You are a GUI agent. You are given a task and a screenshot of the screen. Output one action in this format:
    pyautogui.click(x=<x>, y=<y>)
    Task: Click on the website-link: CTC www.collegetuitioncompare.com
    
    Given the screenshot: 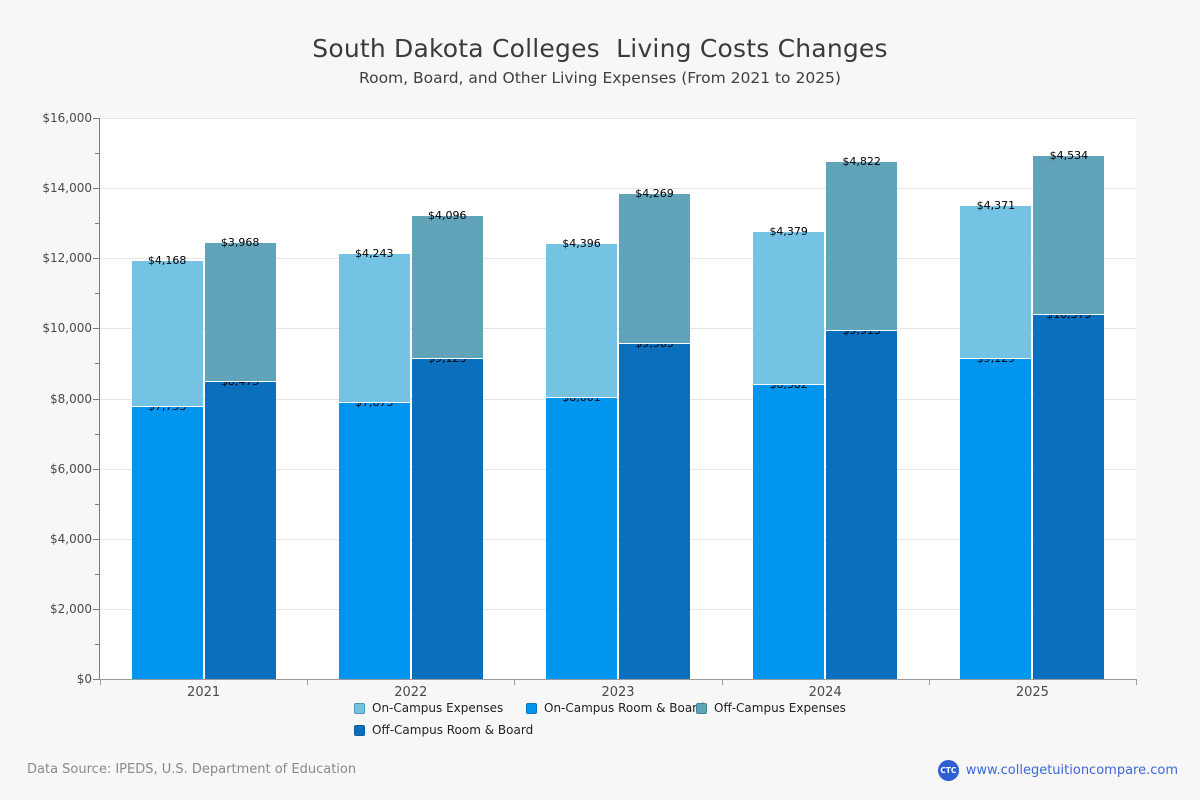 What is the action you would take?
    pyautogui.click(x=1057, y=770)
    